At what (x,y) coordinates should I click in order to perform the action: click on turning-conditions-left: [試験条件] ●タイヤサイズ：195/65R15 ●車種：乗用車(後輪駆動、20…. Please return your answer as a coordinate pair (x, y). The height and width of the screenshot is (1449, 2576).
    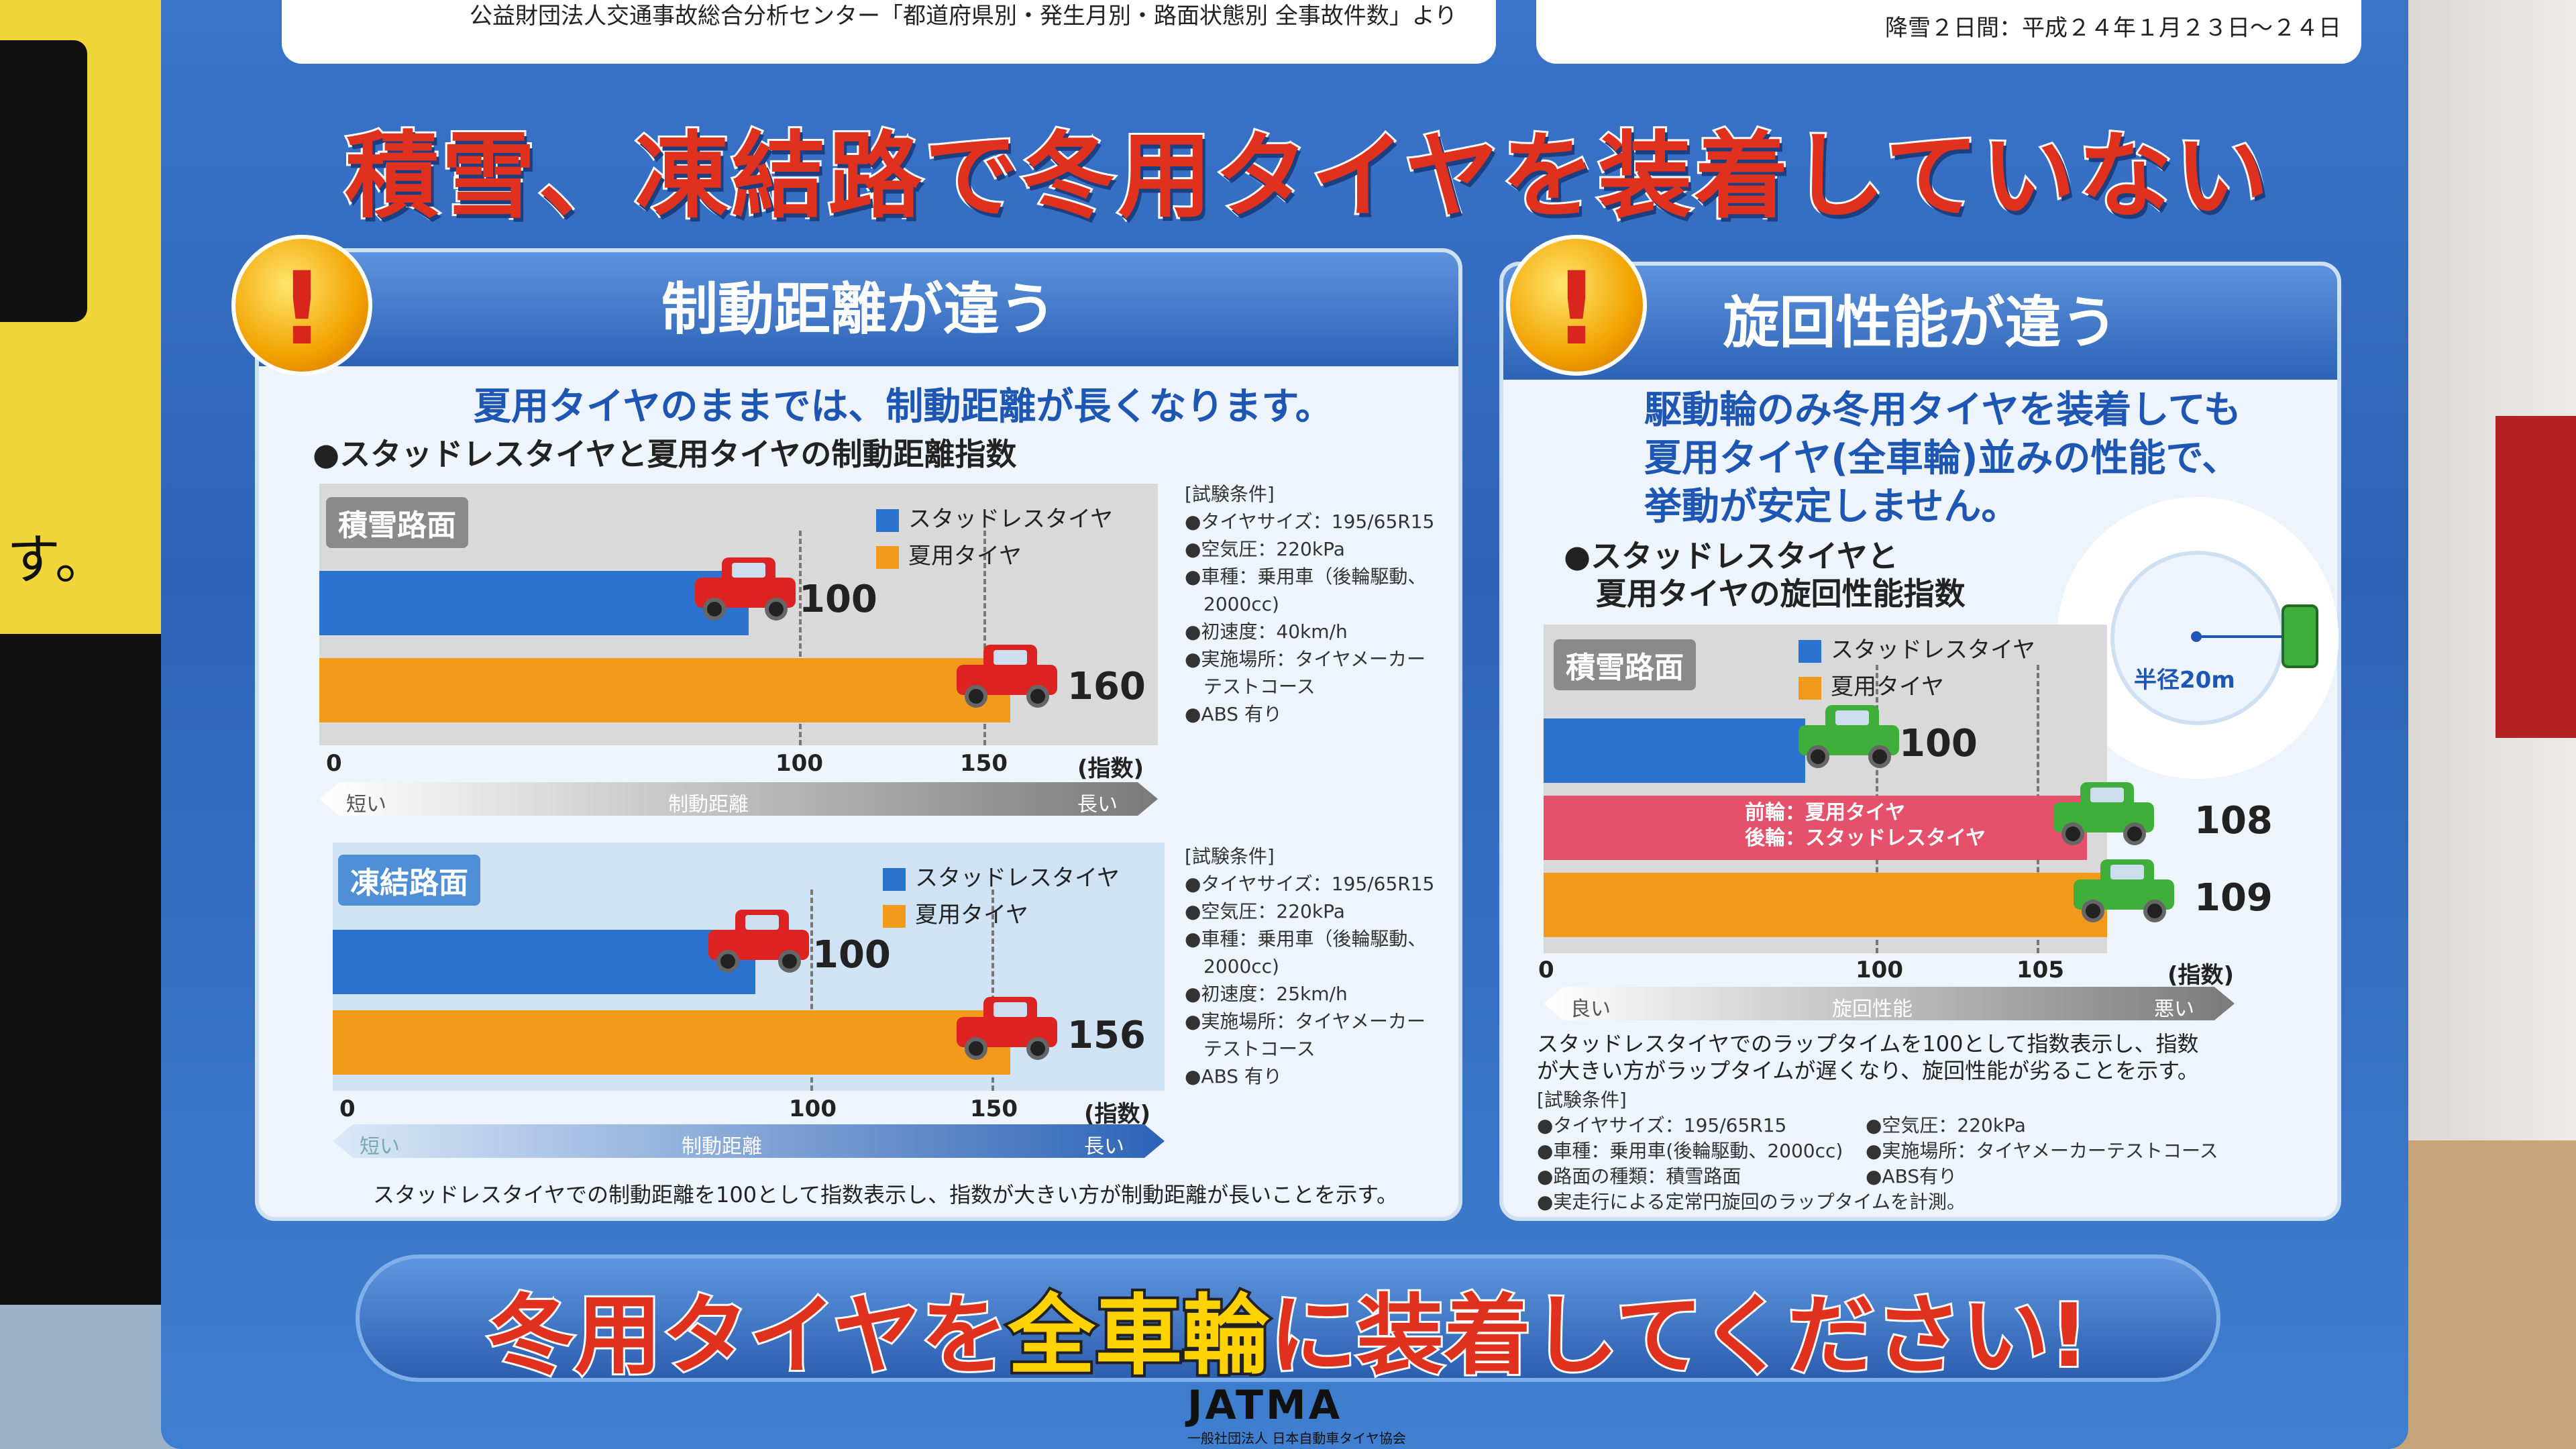
    Looking at the image, I should click on (1751, 1151).